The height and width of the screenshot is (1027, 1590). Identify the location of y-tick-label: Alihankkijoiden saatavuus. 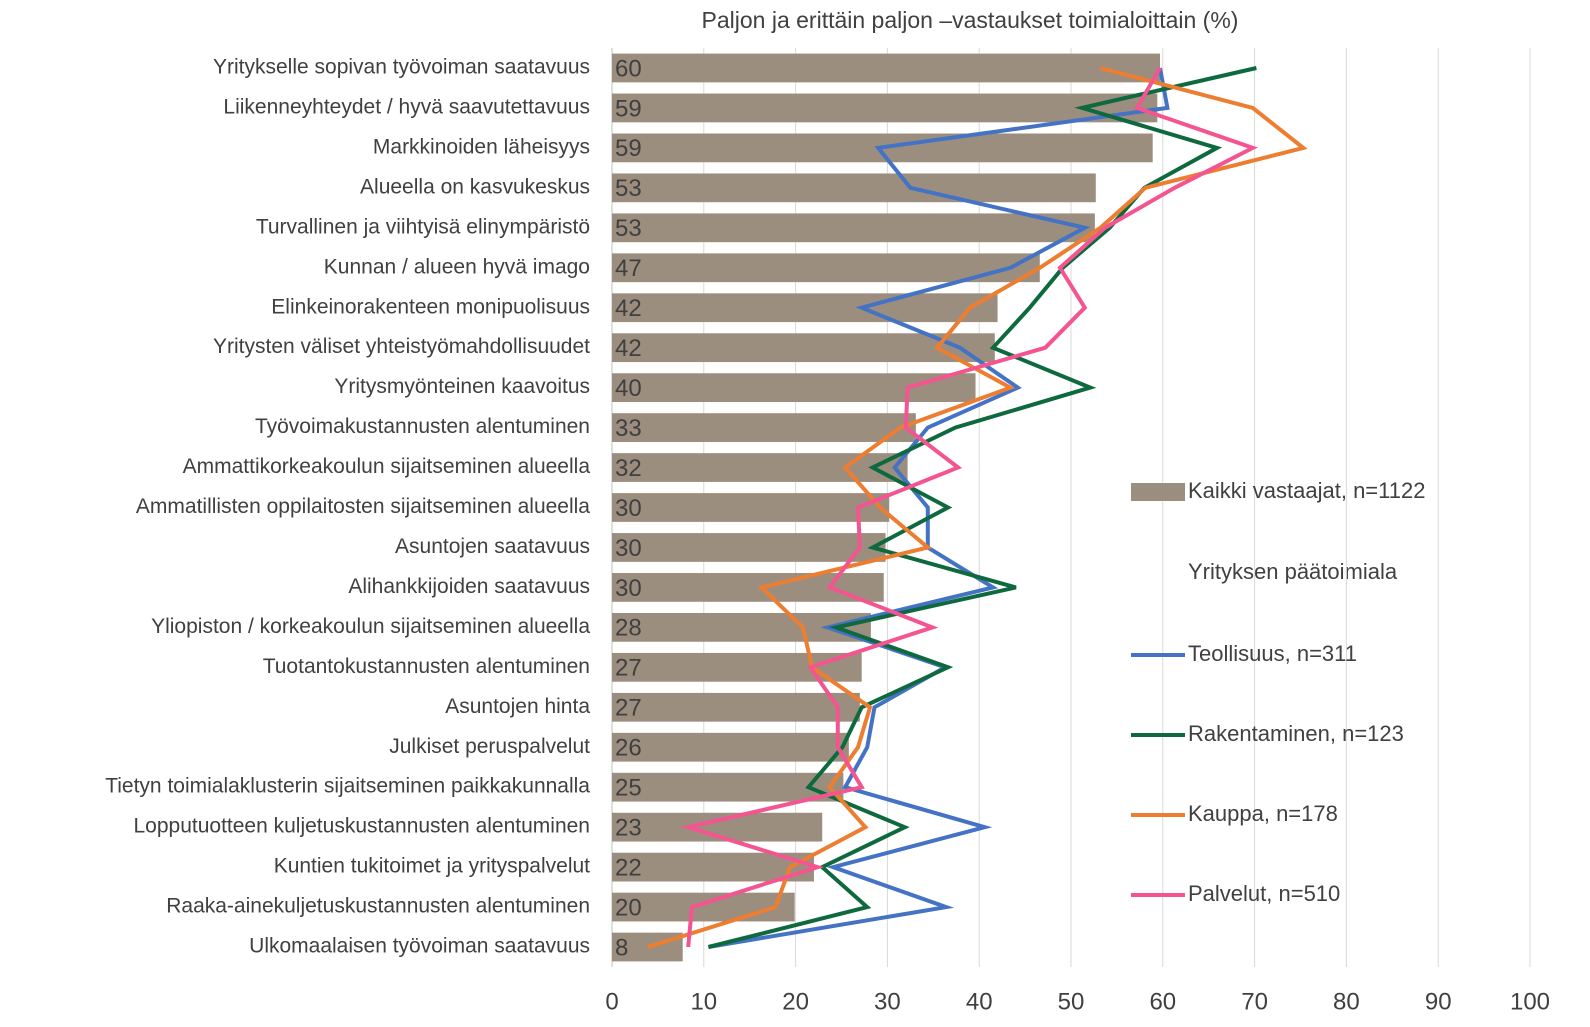
(469, 586).